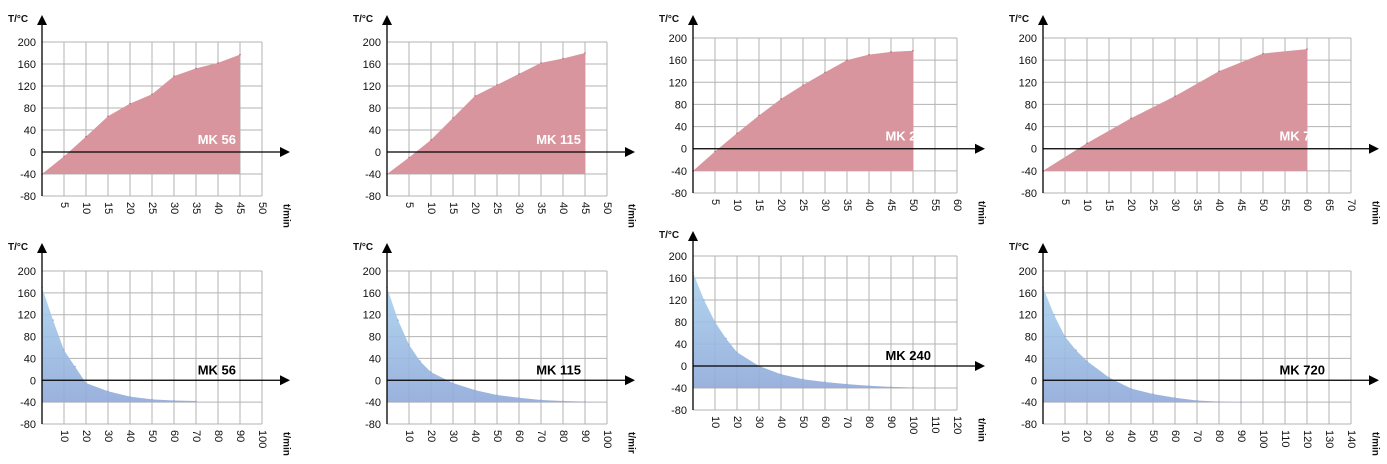 The height and width of the screenshot is (464, 1387). Describe the element at coordinates (541, 436) in the screenshot. I see `x-tick-label: 70` at that location.